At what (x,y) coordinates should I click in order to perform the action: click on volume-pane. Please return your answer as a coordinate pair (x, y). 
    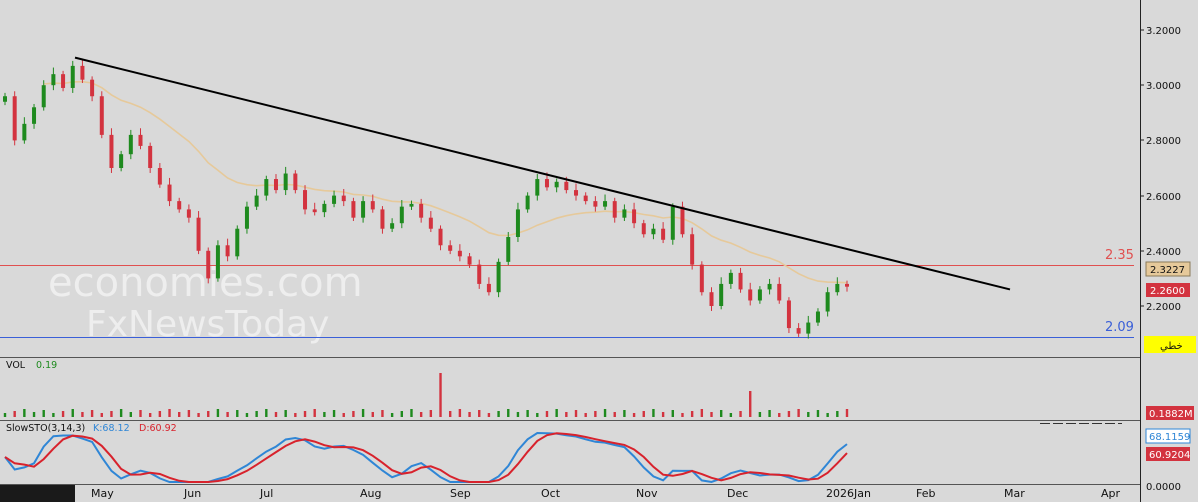
    Looking at the image, I should click on (570, 389).